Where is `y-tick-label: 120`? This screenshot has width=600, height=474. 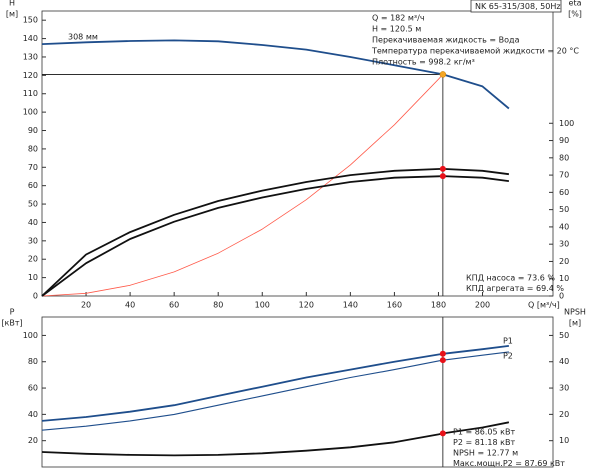
y-tick-label: 120 is located at coordinates (30, 75).